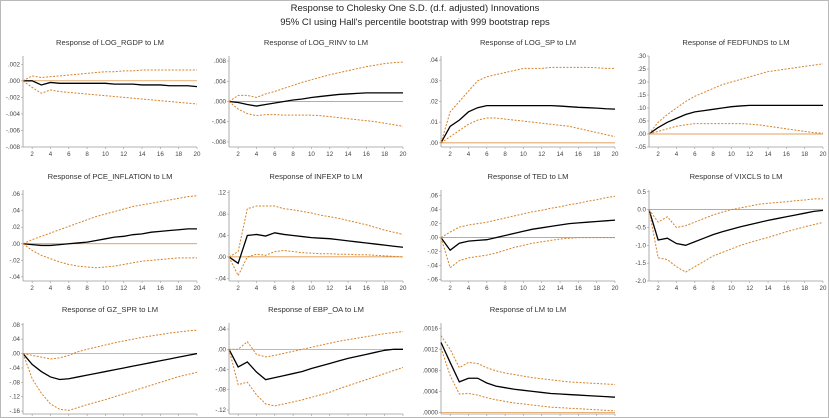  What do you see at coordinates (15, 227) in the screenshot?
I see `y-tick-label: .02` at bounding box center [15, 227].